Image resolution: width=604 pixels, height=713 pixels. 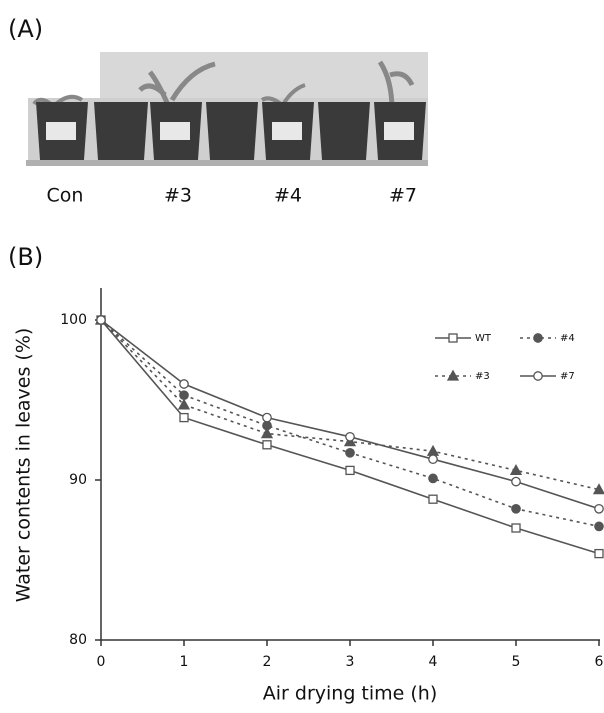 What do you see at coordinates (350, 694) in the screenshot?
I see `x-axis-label: Air drying time (h)` at bounding box center [350, 694].